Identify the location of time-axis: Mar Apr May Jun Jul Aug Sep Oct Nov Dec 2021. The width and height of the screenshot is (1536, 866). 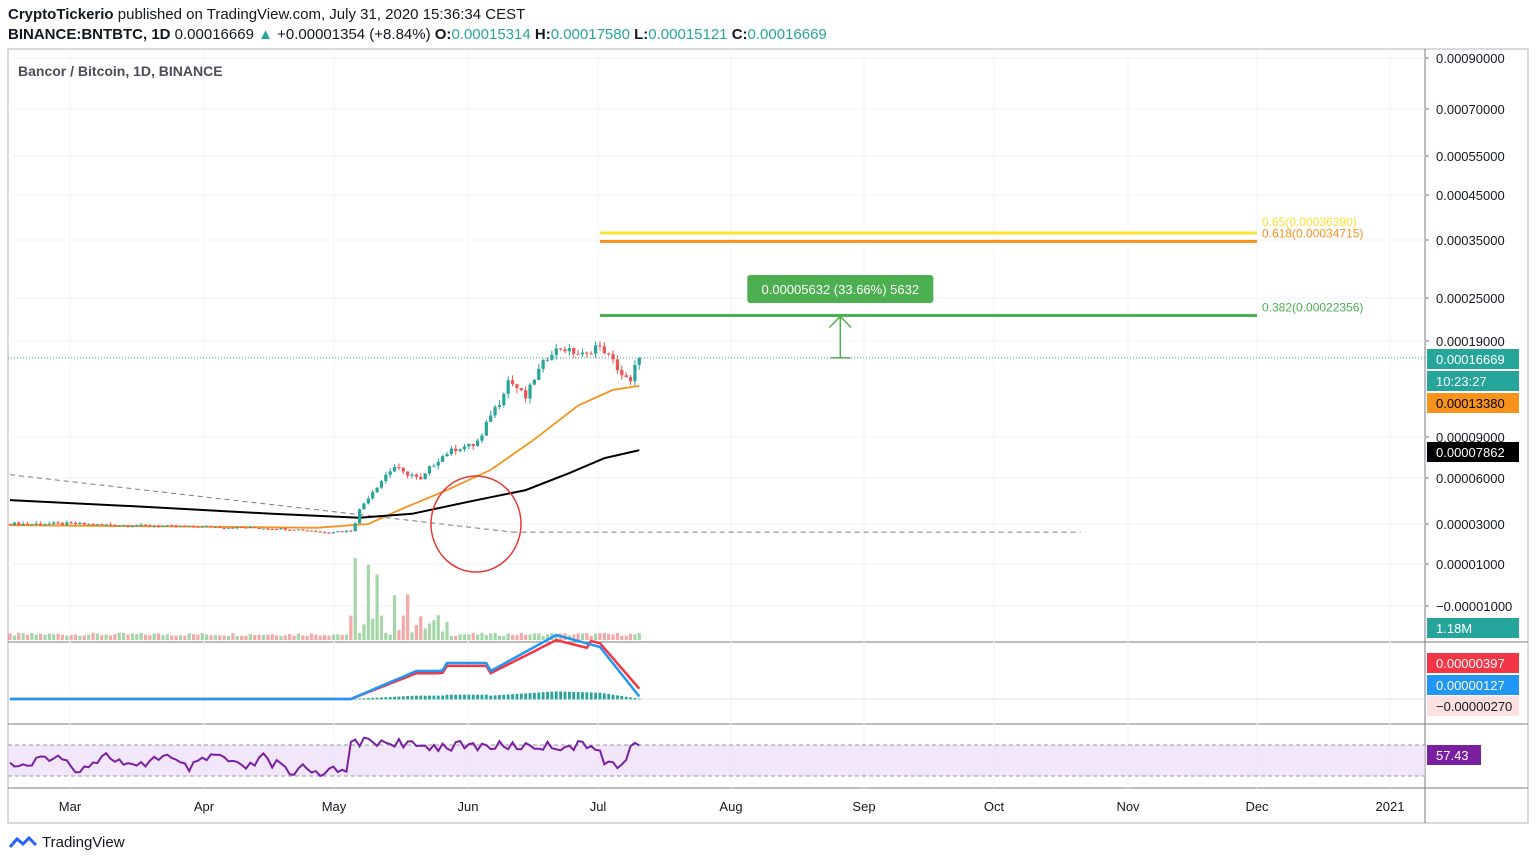
(732, 806).